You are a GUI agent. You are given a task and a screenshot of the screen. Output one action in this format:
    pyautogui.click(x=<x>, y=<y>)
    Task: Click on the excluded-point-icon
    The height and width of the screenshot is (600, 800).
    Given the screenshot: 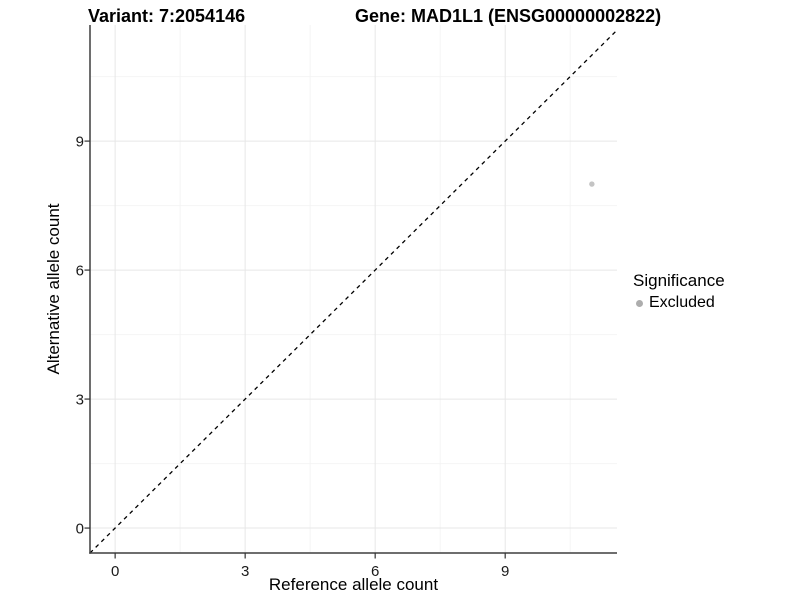 What is the action you would take?
    pyautogui.click(x=639, y=303)
    